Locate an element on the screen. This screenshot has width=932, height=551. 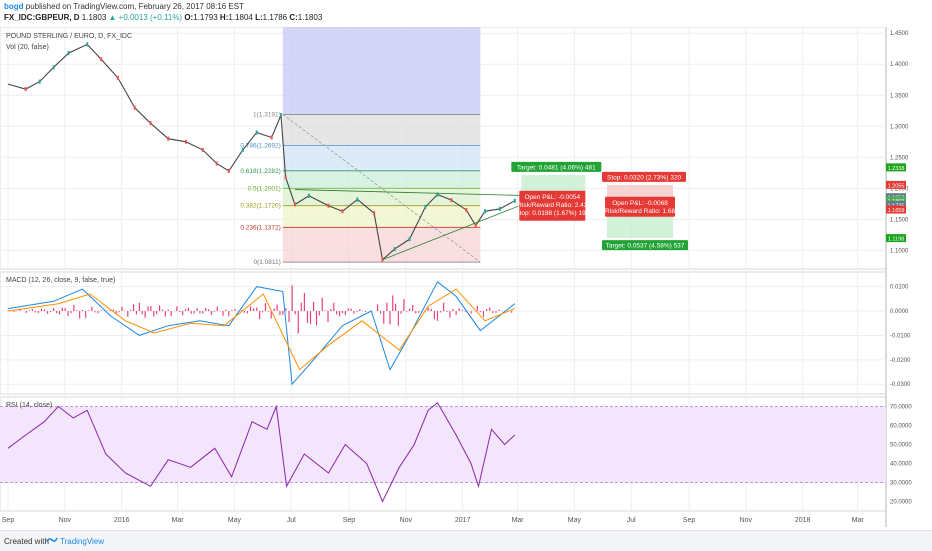
long-target-label: Target: 0.0481 (4.06%) 481 is located at coordinates (556, 167).